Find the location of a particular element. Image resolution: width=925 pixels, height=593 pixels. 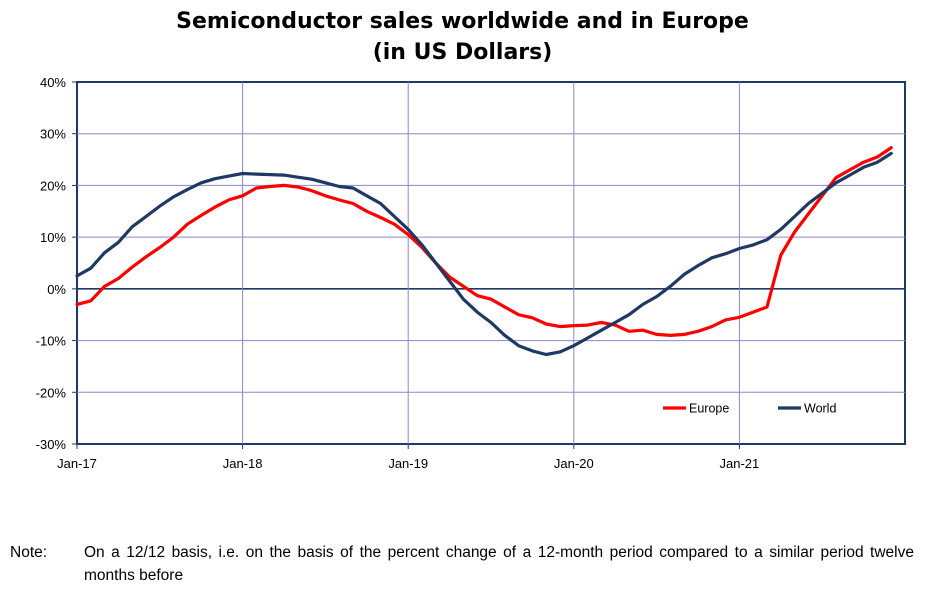

legend-label-world: World is located at coordinates (820, 409).